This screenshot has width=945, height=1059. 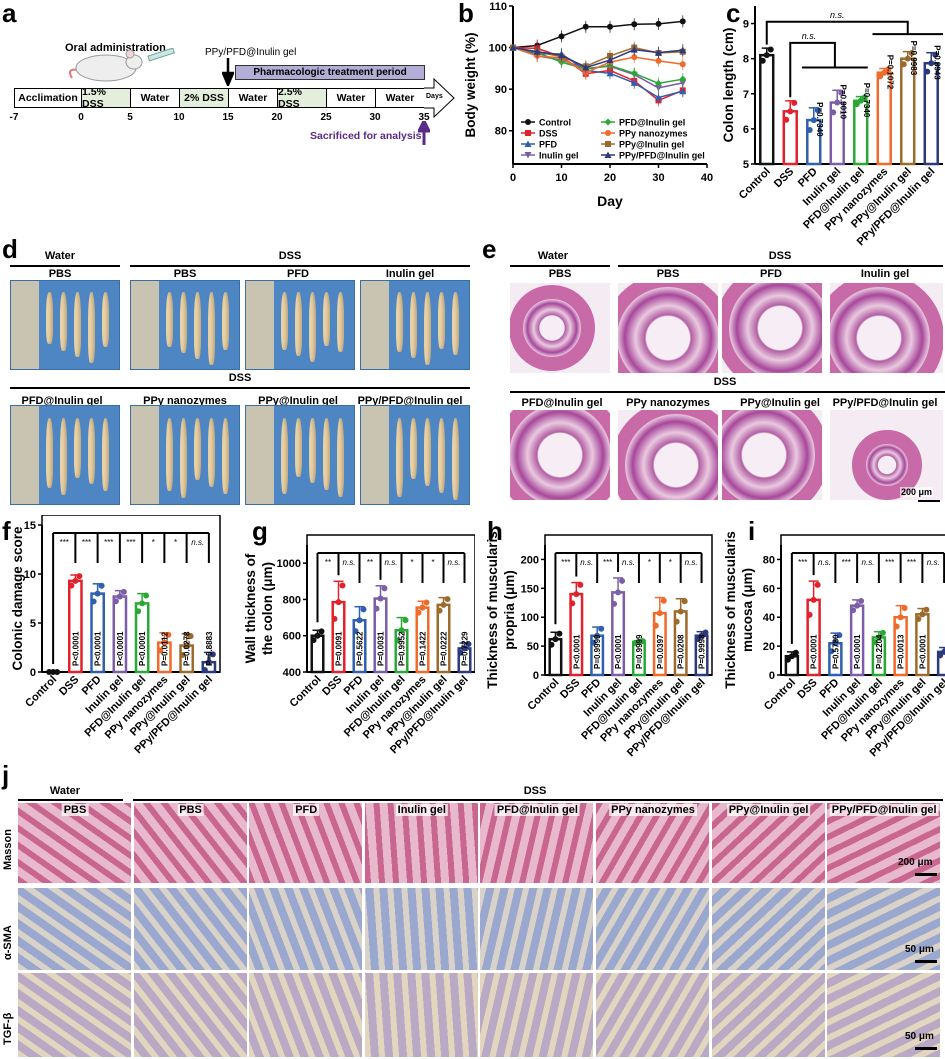 What do you see at coordinates (370, 562) in the screenshot?
I see `significance-label: **` at bounding box center [370, 562].